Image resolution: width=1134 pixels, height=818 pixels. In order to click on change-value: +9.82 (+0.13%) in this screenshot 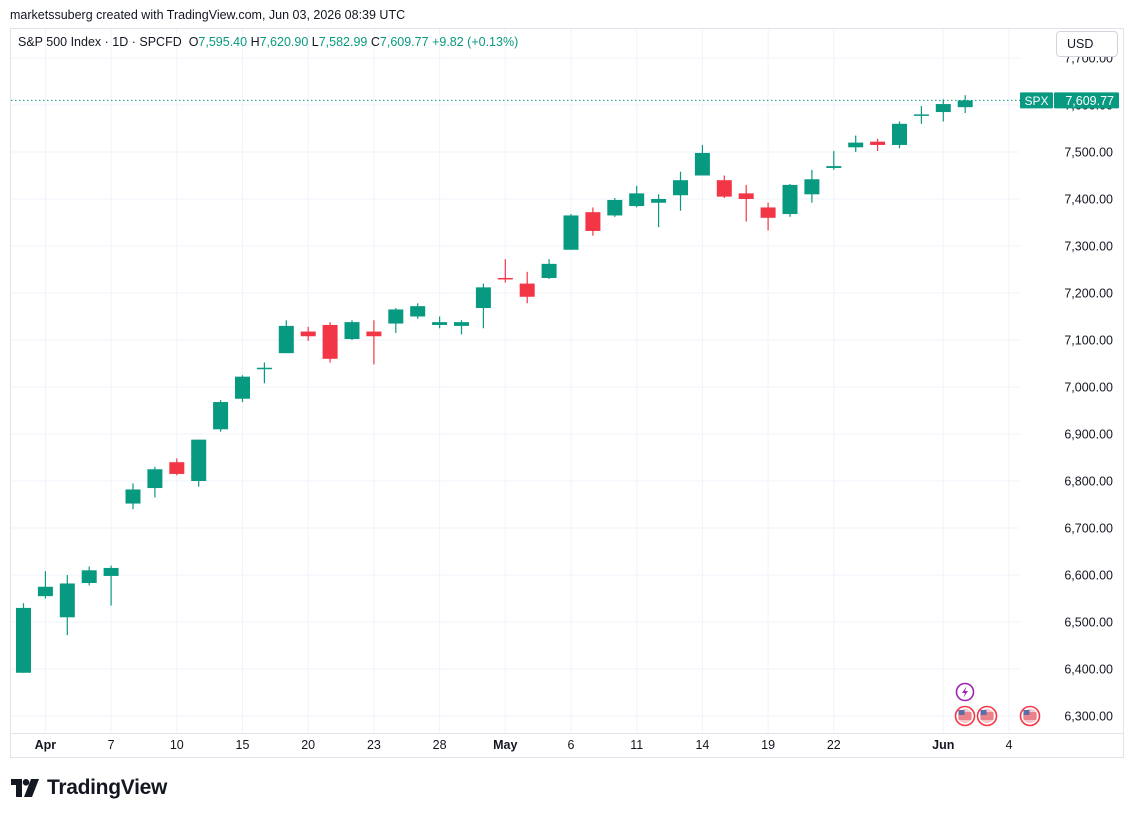, I will do `click(475, 42)`.